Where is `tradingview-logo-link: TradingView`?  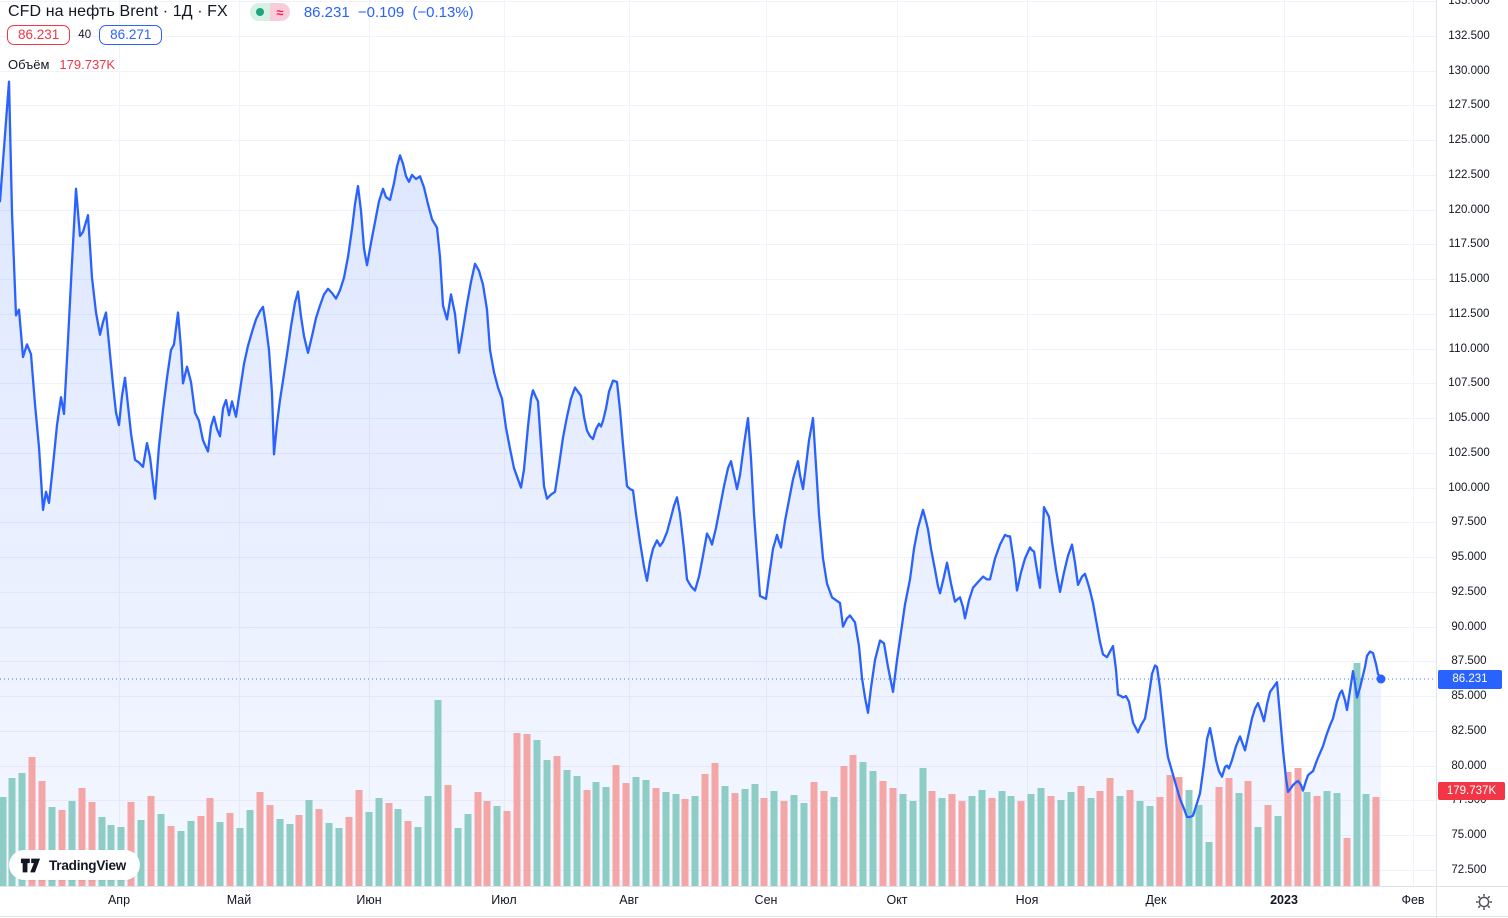
tradingview-logo-link: TradingView is located at coordinates (75, 865).